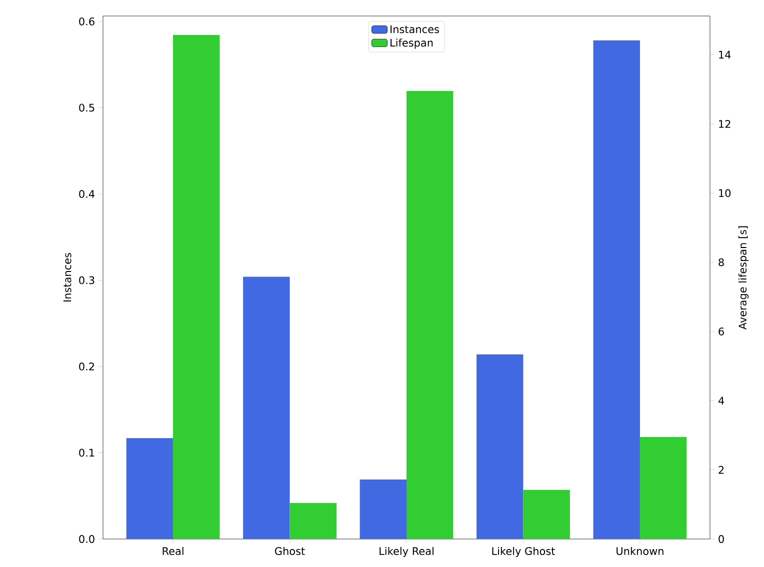 Image resolution: width=764 pixels, height=567 pixels. I want to click on legend-label: Lifespan, so click(411, 43).